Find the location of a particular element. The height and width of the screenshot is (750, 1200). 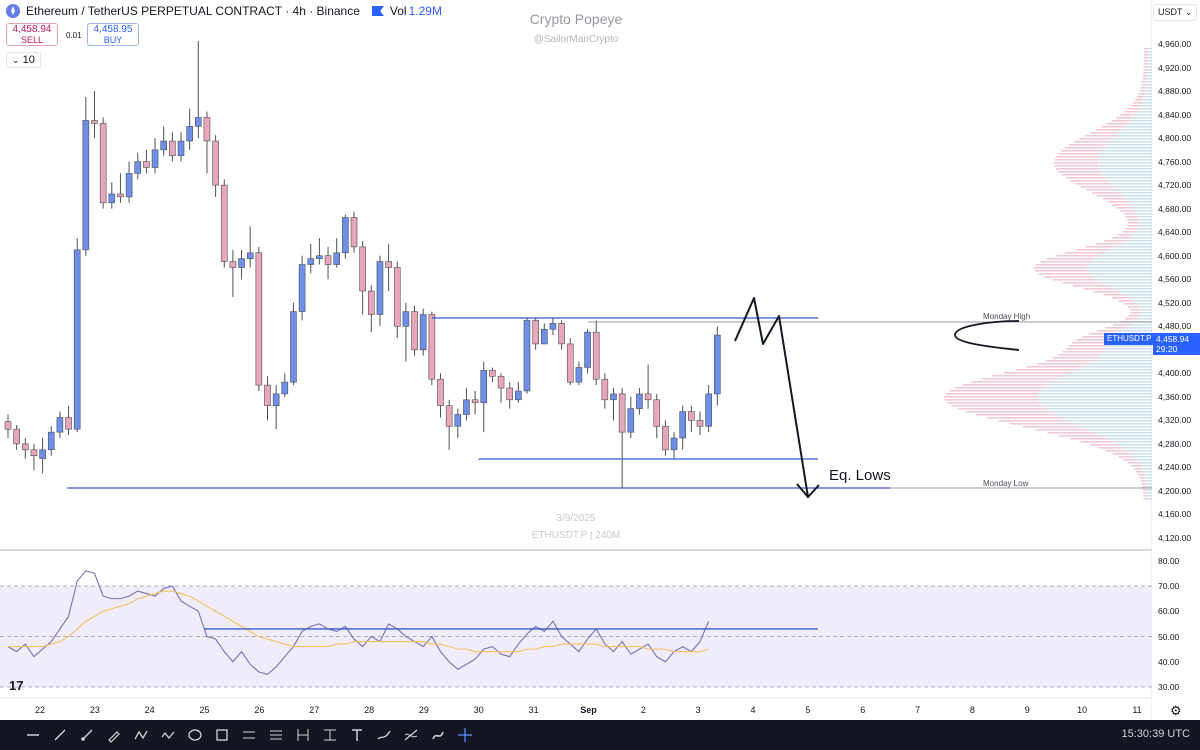

highlighter-icon is located at coordinates (438, 735).